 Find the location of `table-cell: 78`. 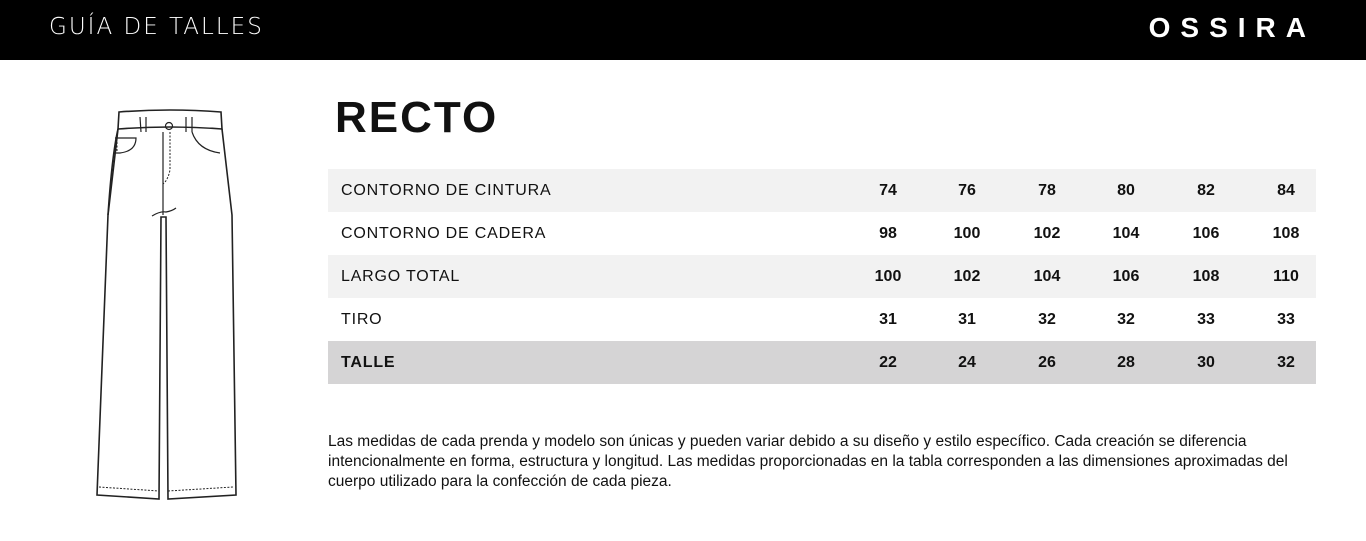

table-cell: 78 is located at coordinates (1047, 190).